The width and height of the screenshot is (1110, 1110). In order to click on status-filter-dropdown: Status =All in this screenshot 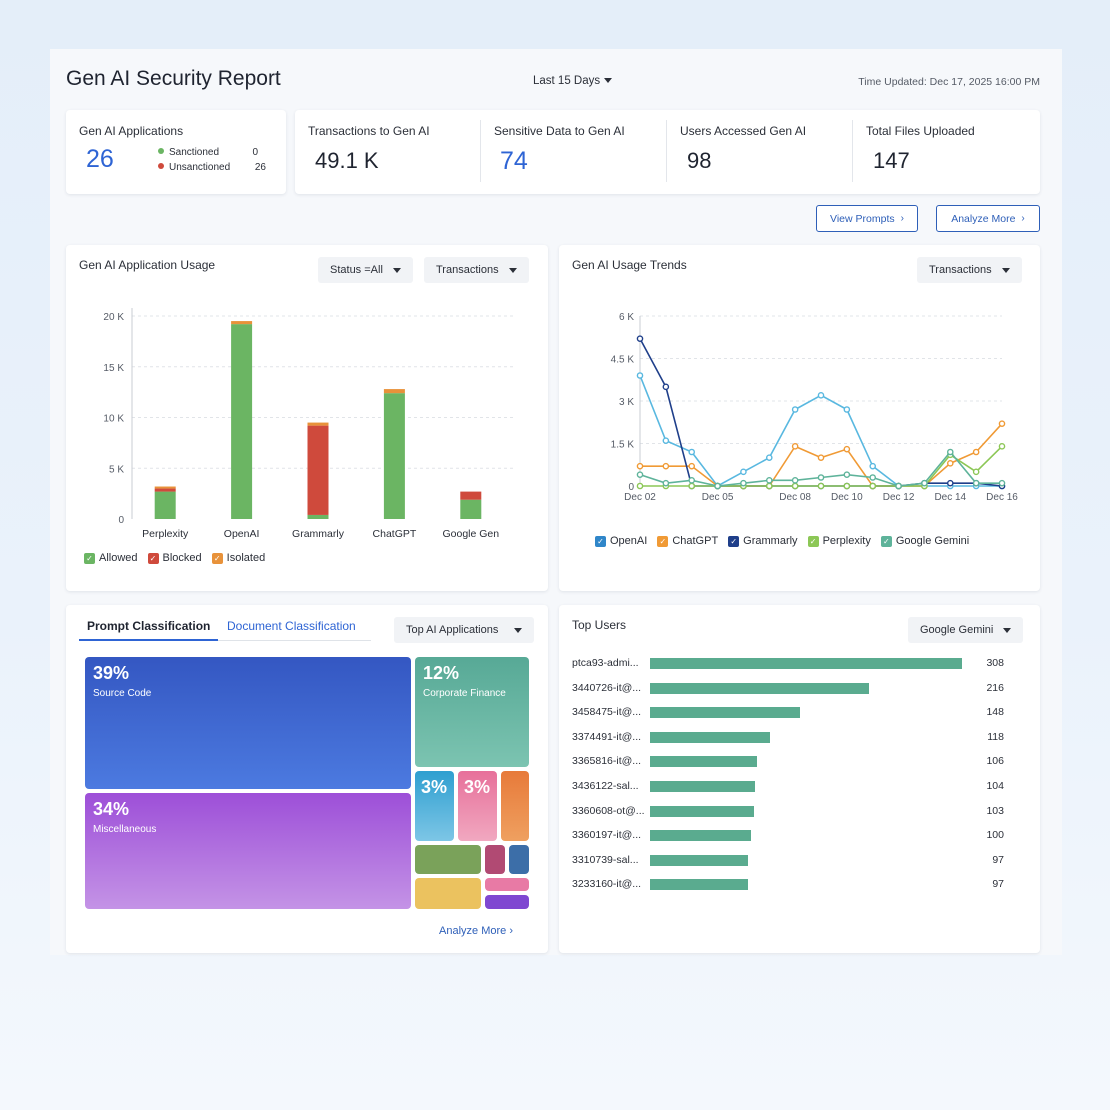, I will do `click(365, 270)`.